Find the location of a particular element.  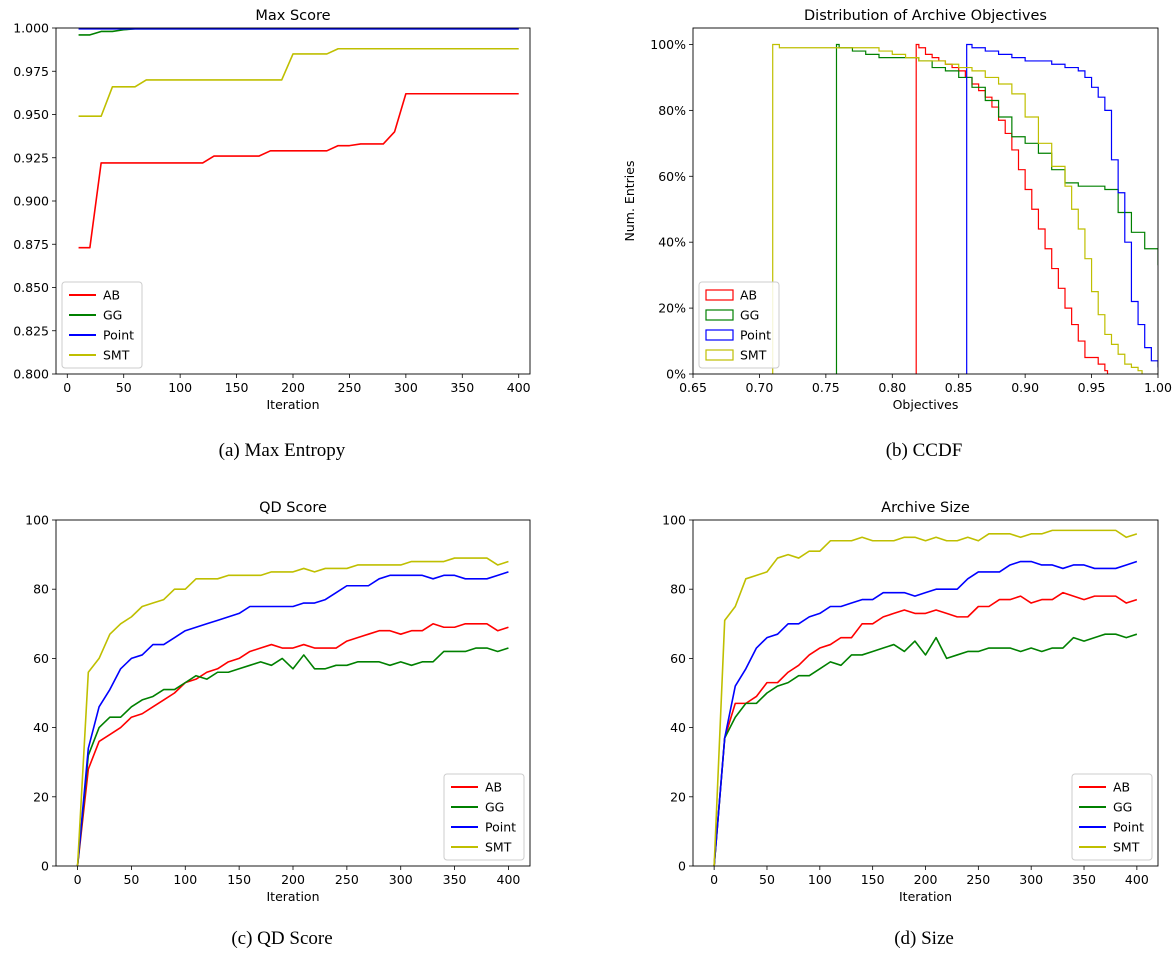

y-tick-label: 60% is located at coordinates (672, 176).